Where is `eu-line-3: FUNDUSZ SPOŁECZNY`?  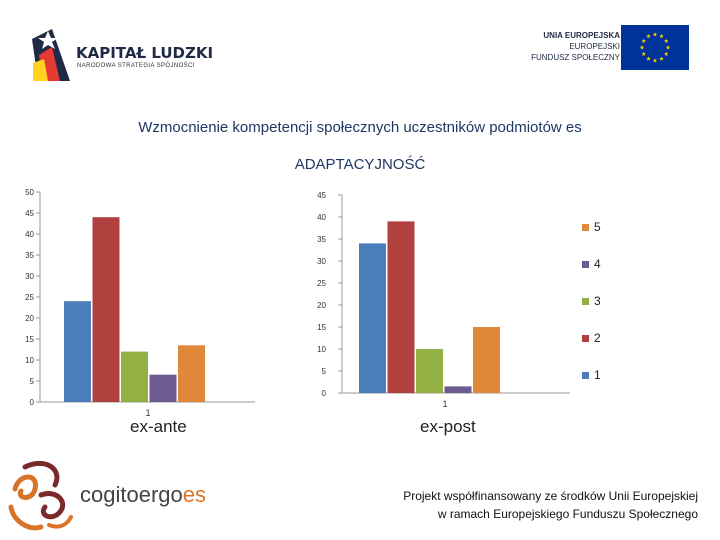 eu-line-3: FUNDUSZ SPOŁECZNY is located at coordinates (575, 57).